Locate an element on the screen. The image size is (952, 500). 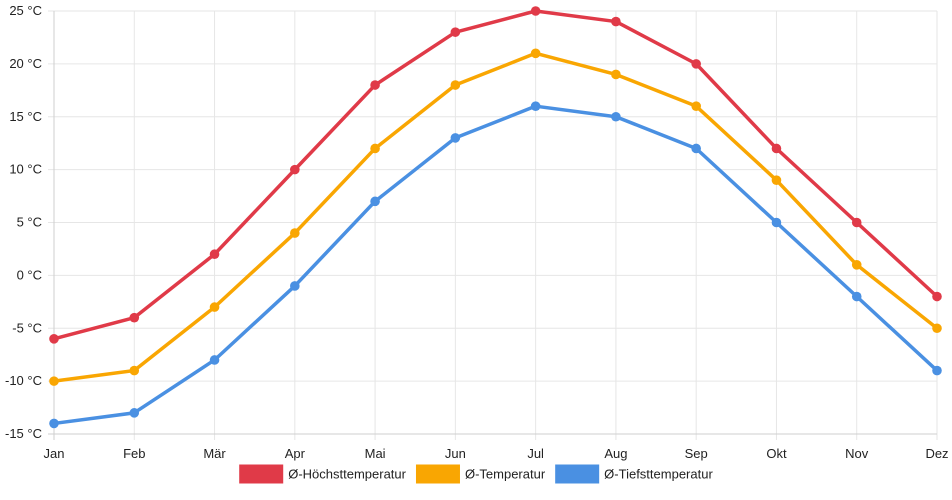
x-tick-label: Mär is located at coordinates (214, 453).